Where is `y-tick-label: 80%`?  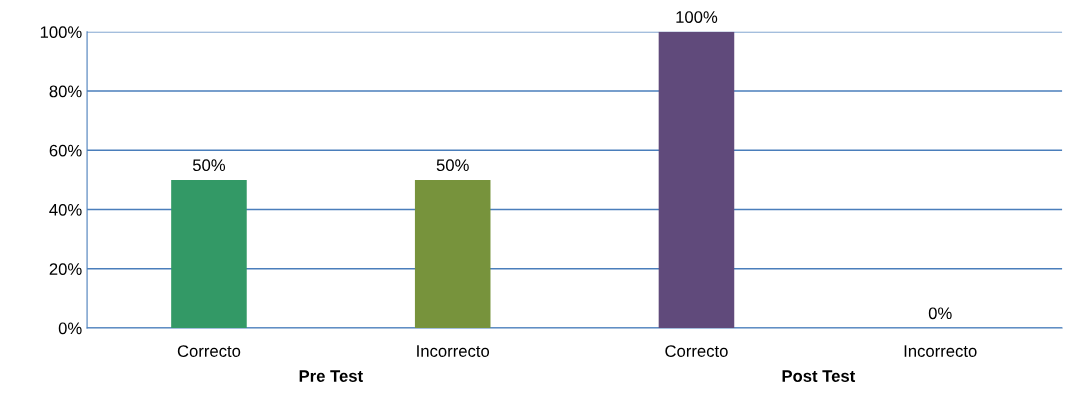 y-tick-label: 80% is located at coordinates (65, 91).